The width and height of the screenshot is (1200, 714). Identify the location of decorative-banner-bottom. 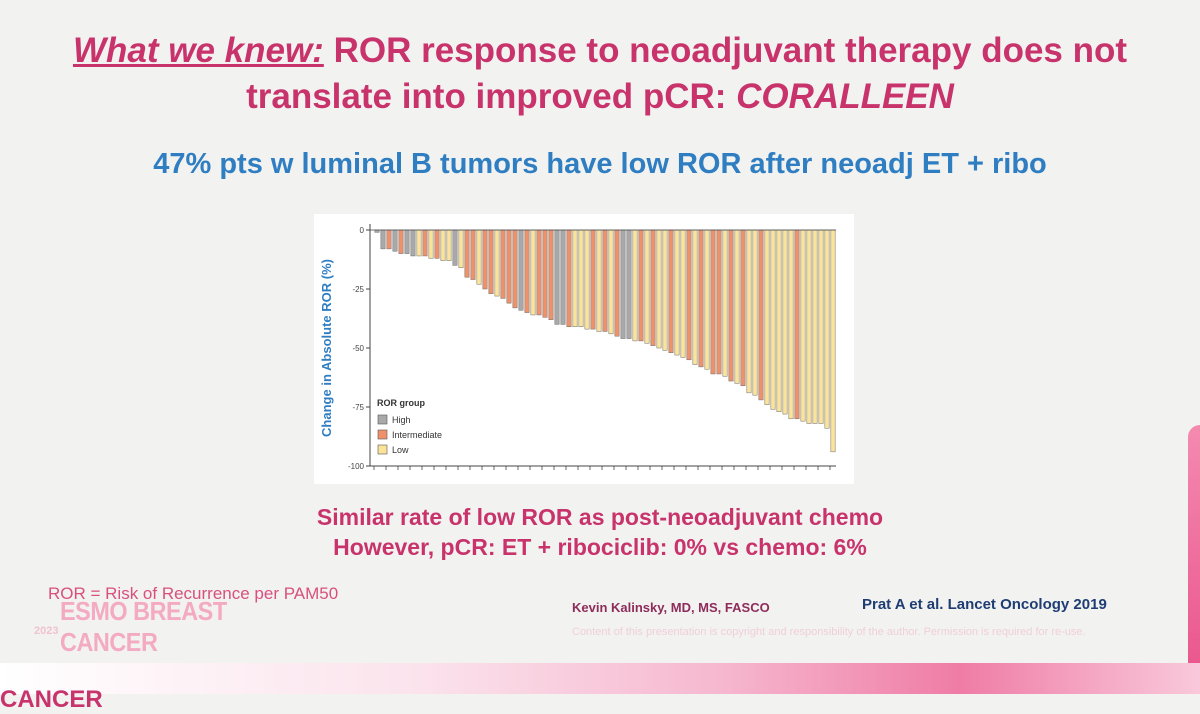
(600, 678).